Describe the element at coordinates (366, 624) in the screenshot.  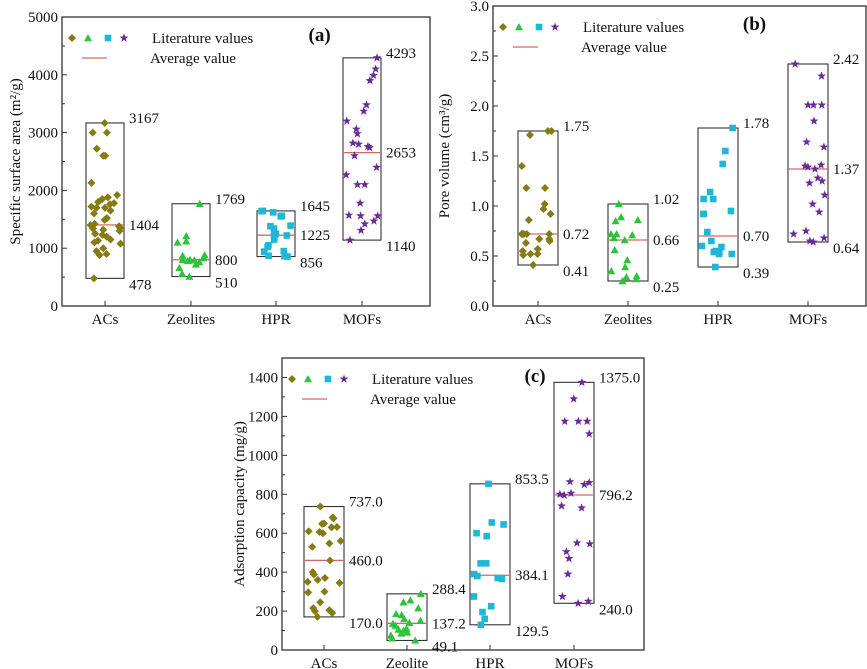
I see `min-value-label: 170.0` at that location.